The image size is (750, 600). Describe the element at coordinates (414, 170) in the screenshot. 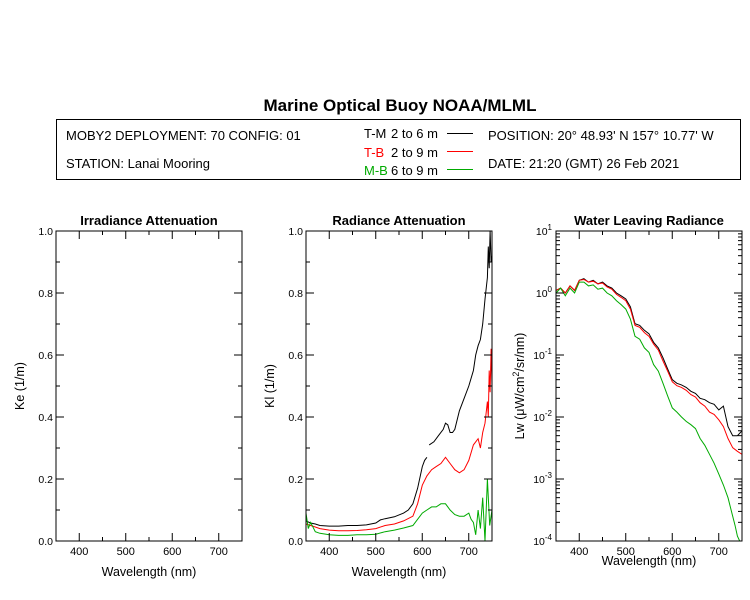

I see `legend-range-mb: 6 to 9 m` at that location.